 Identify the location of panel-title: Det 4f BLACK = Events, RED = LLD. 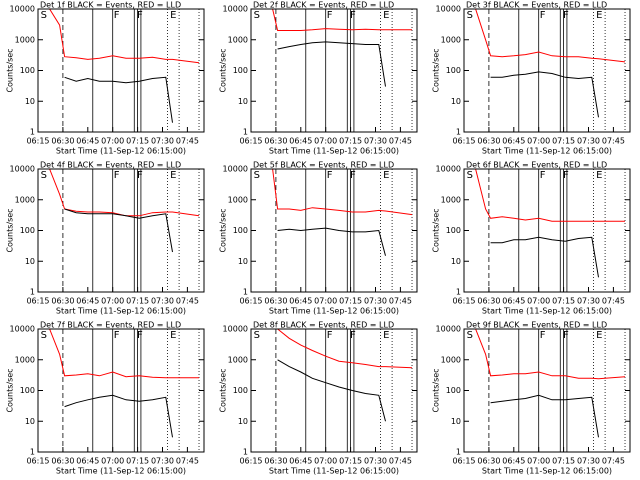
(110, 165).